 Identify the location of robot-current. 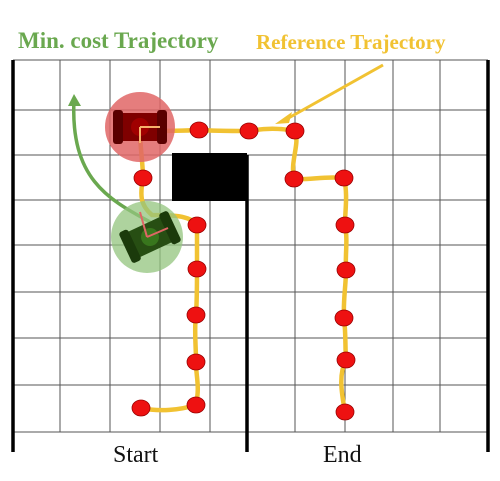
(140, 127).